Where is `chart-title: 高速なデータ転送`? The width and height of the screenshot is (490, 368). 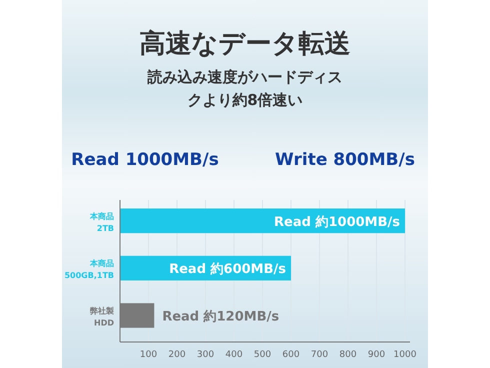
chart-title: 高速なデータ転送 is located at coordinates (245, 44).